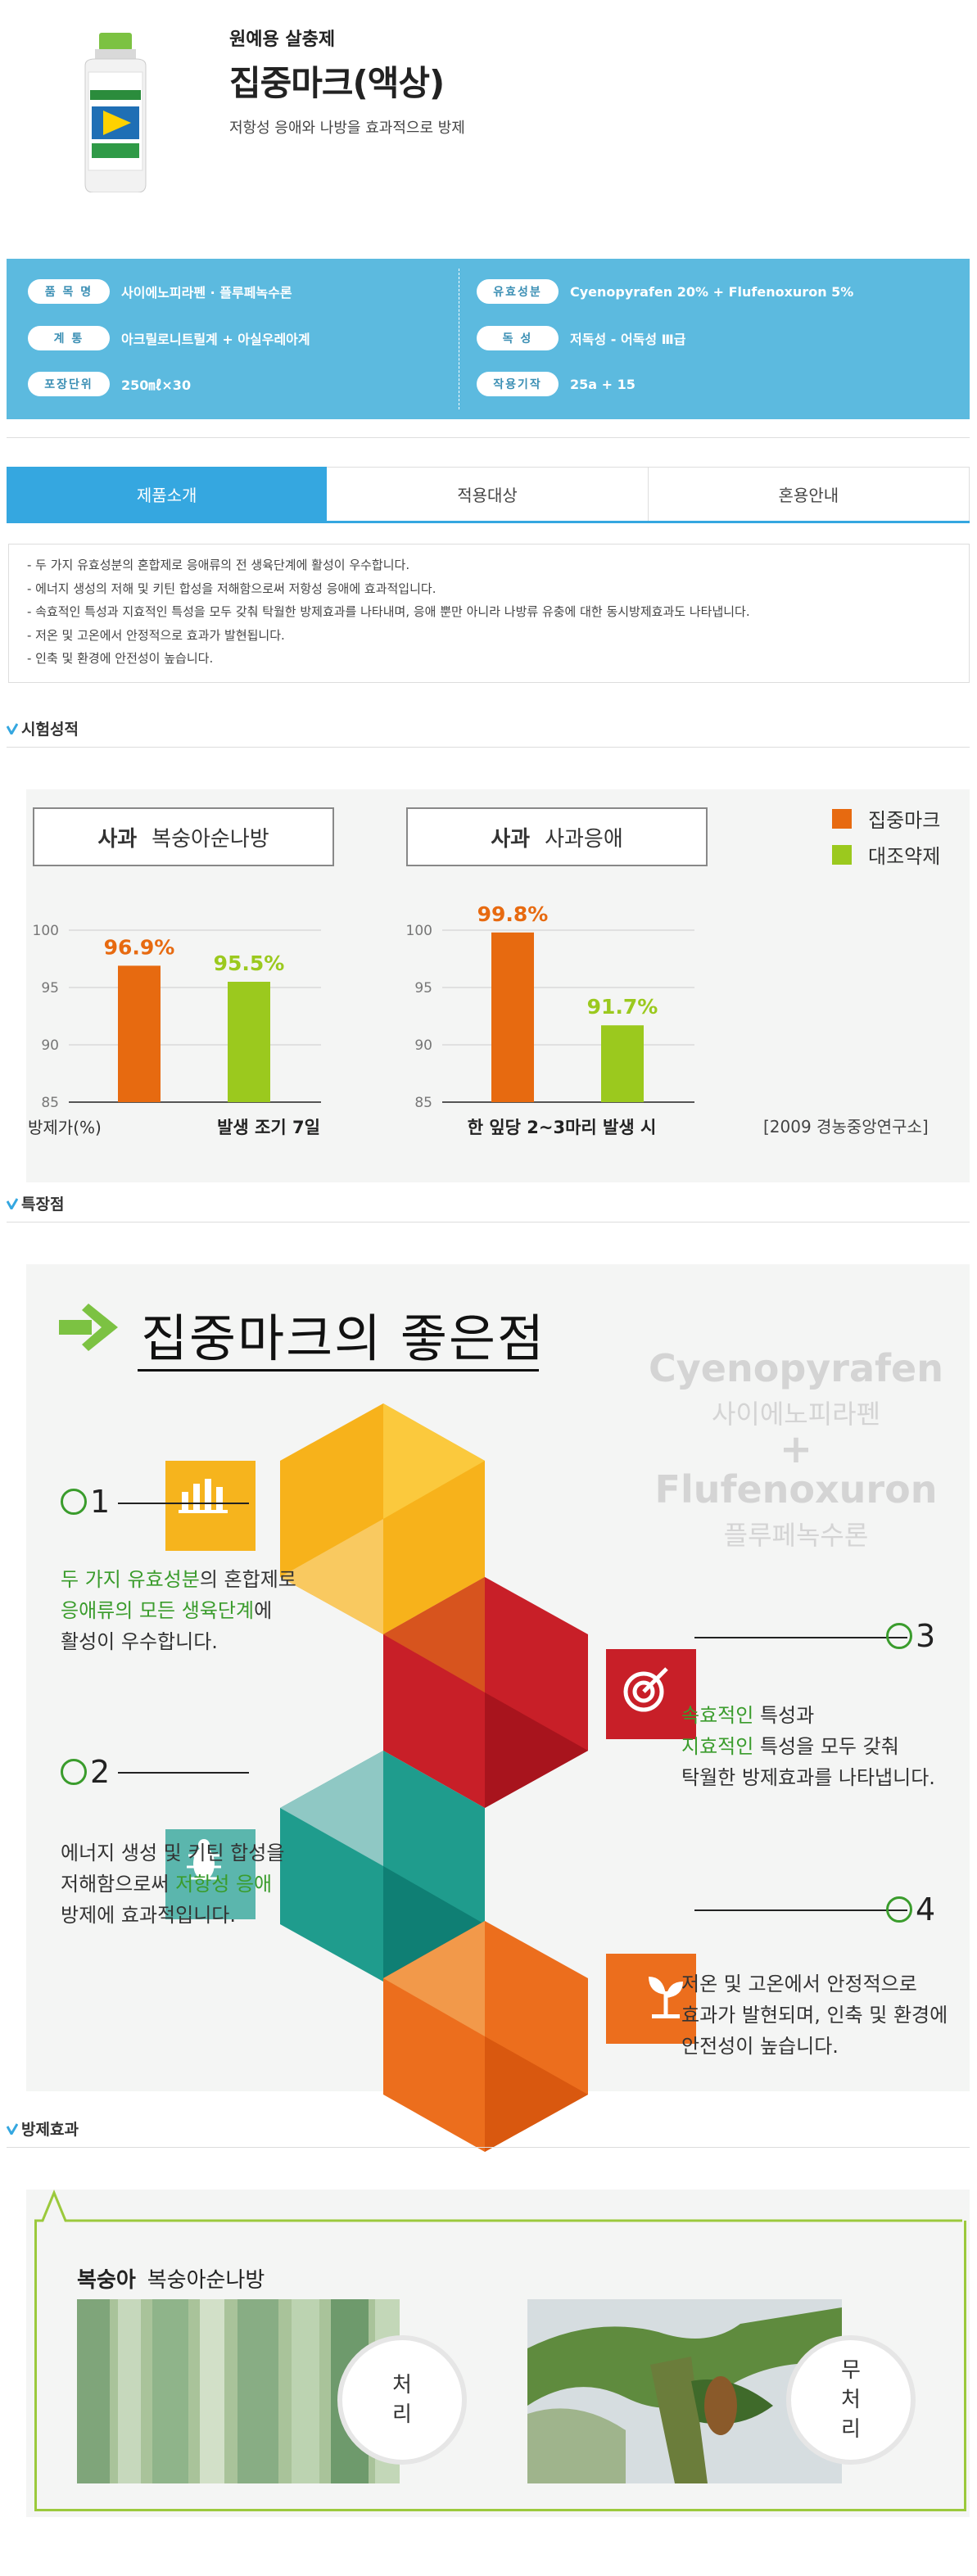  I want to click on feature-highlight: 저항성 응애, so click(224, 1884).